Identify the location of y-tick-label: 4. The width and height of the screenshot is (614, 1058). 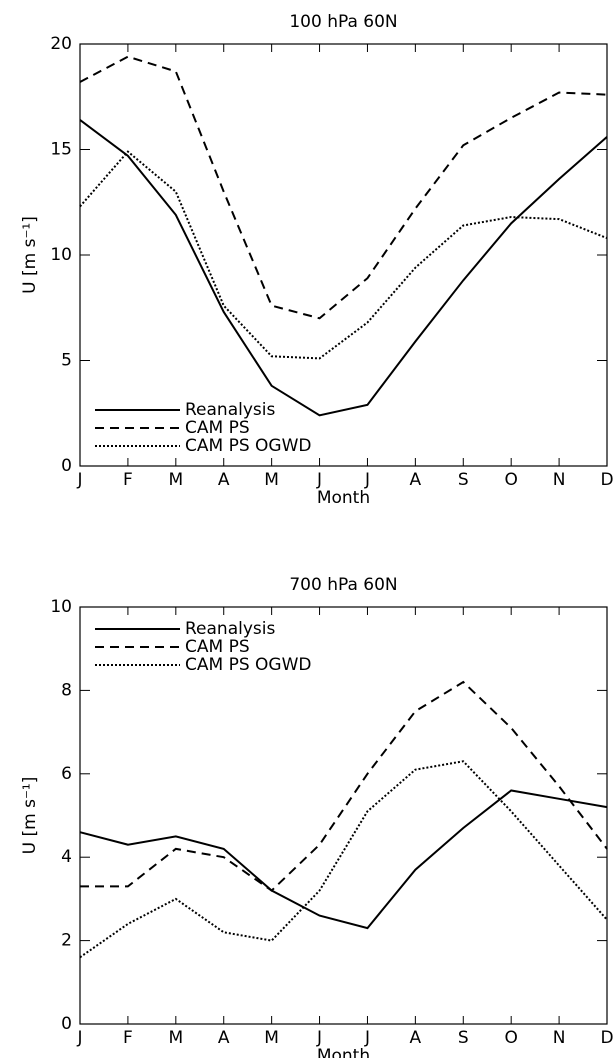
(66, 857).